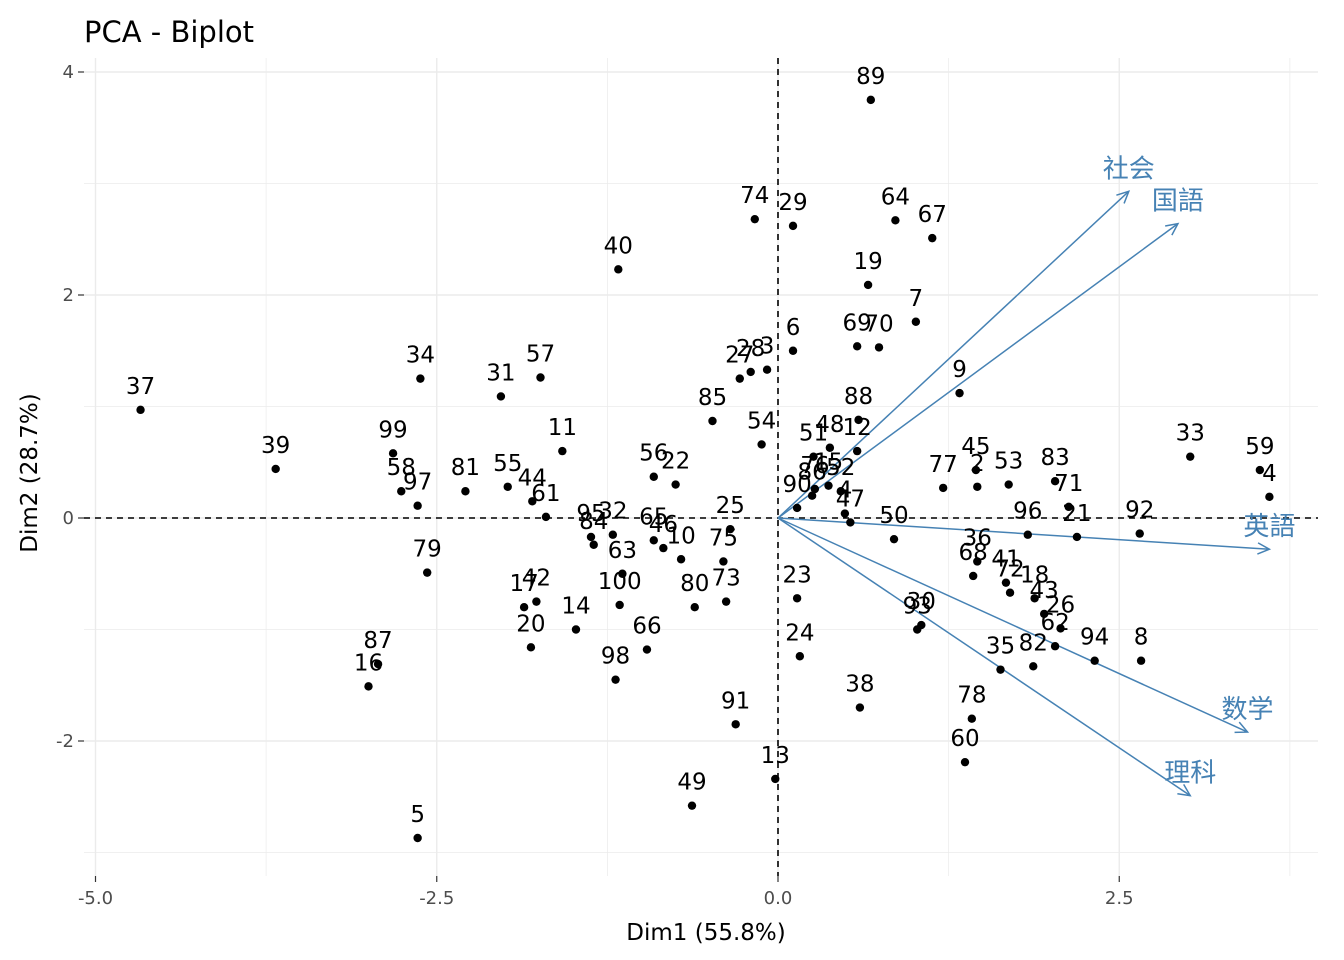 Image resolution: width=1344 pixels, height=960 pixels. I want to click on y-tick-label: 2, so click(68, 295).